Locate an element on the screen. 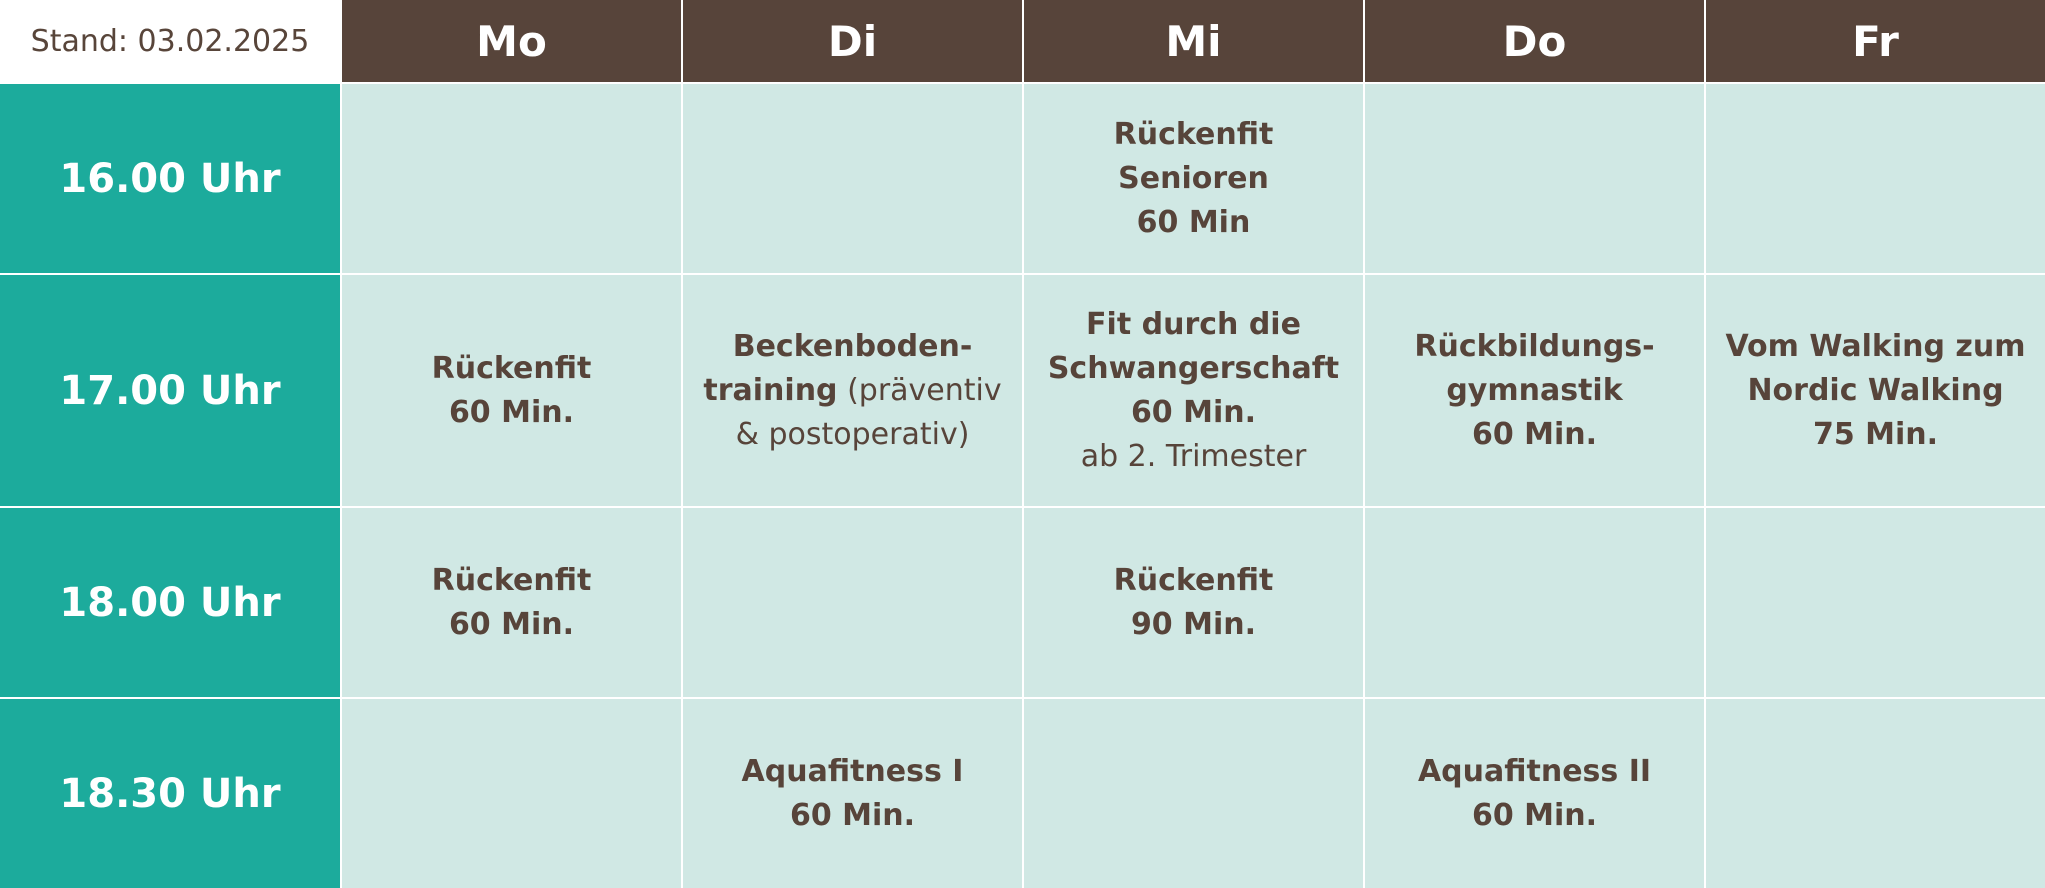  course-entry: Rückbildungs- gymnastik 60 Min. is located at coordinates (1534, 391).